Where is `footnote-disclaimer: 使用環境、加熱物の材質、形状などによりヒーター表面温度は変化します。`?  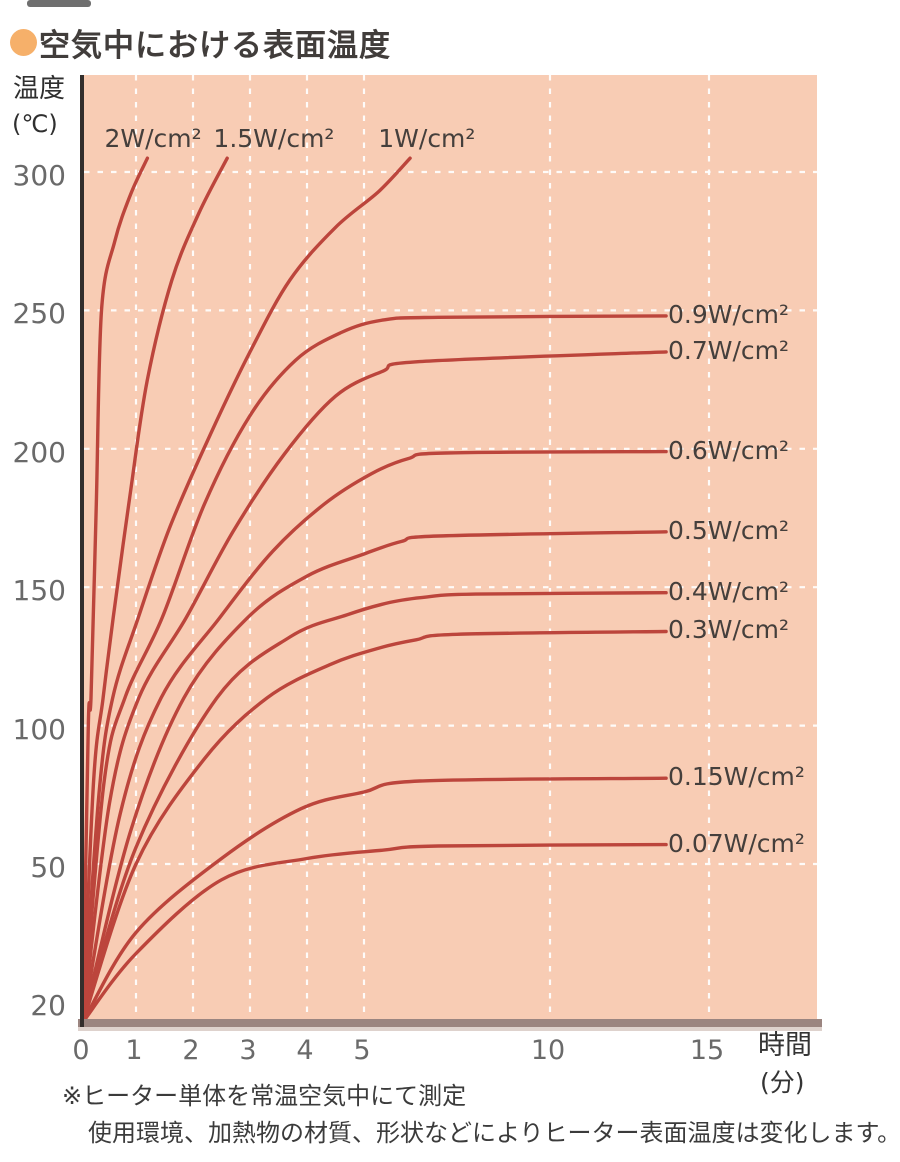 footnote-disclaimer: 使用環境、加熱物の材質、形状などによりヒーター表面温度は変化します。 is located at coordinates (494, 1133).